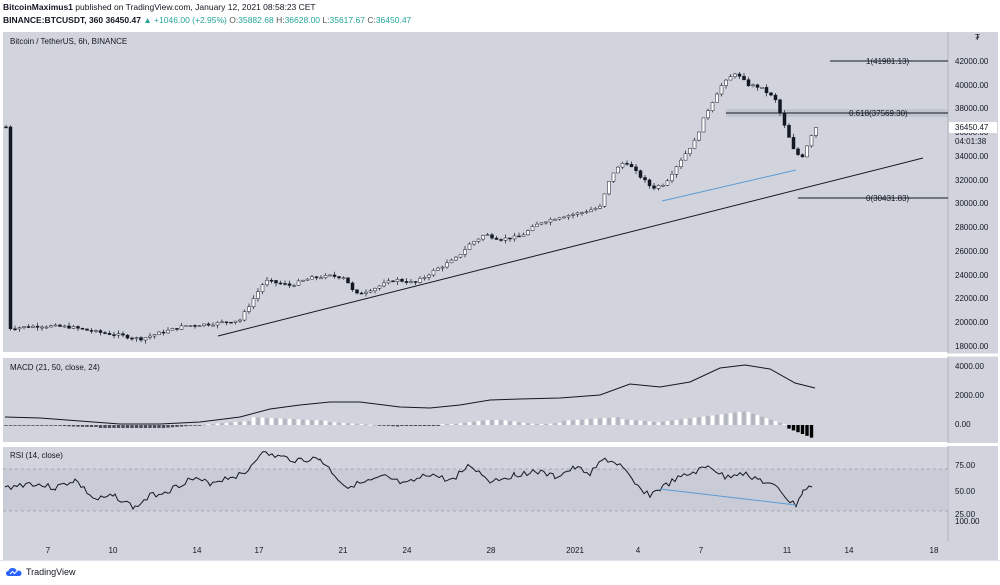  Describe the element at coordinates (963, 424) in the screenshot. I see `macd-tick: 0.00` at that location.